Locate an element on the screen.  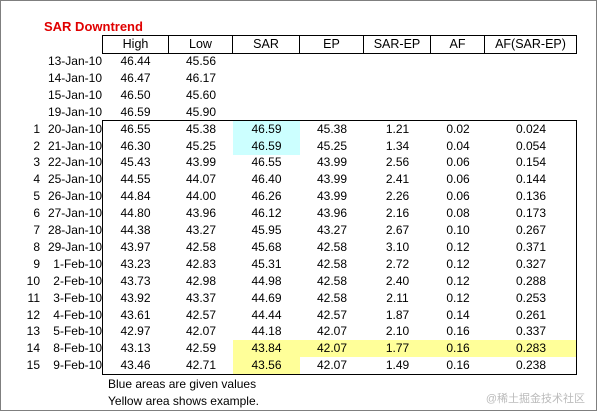
header-high: High is located at coordinates (135, 44).